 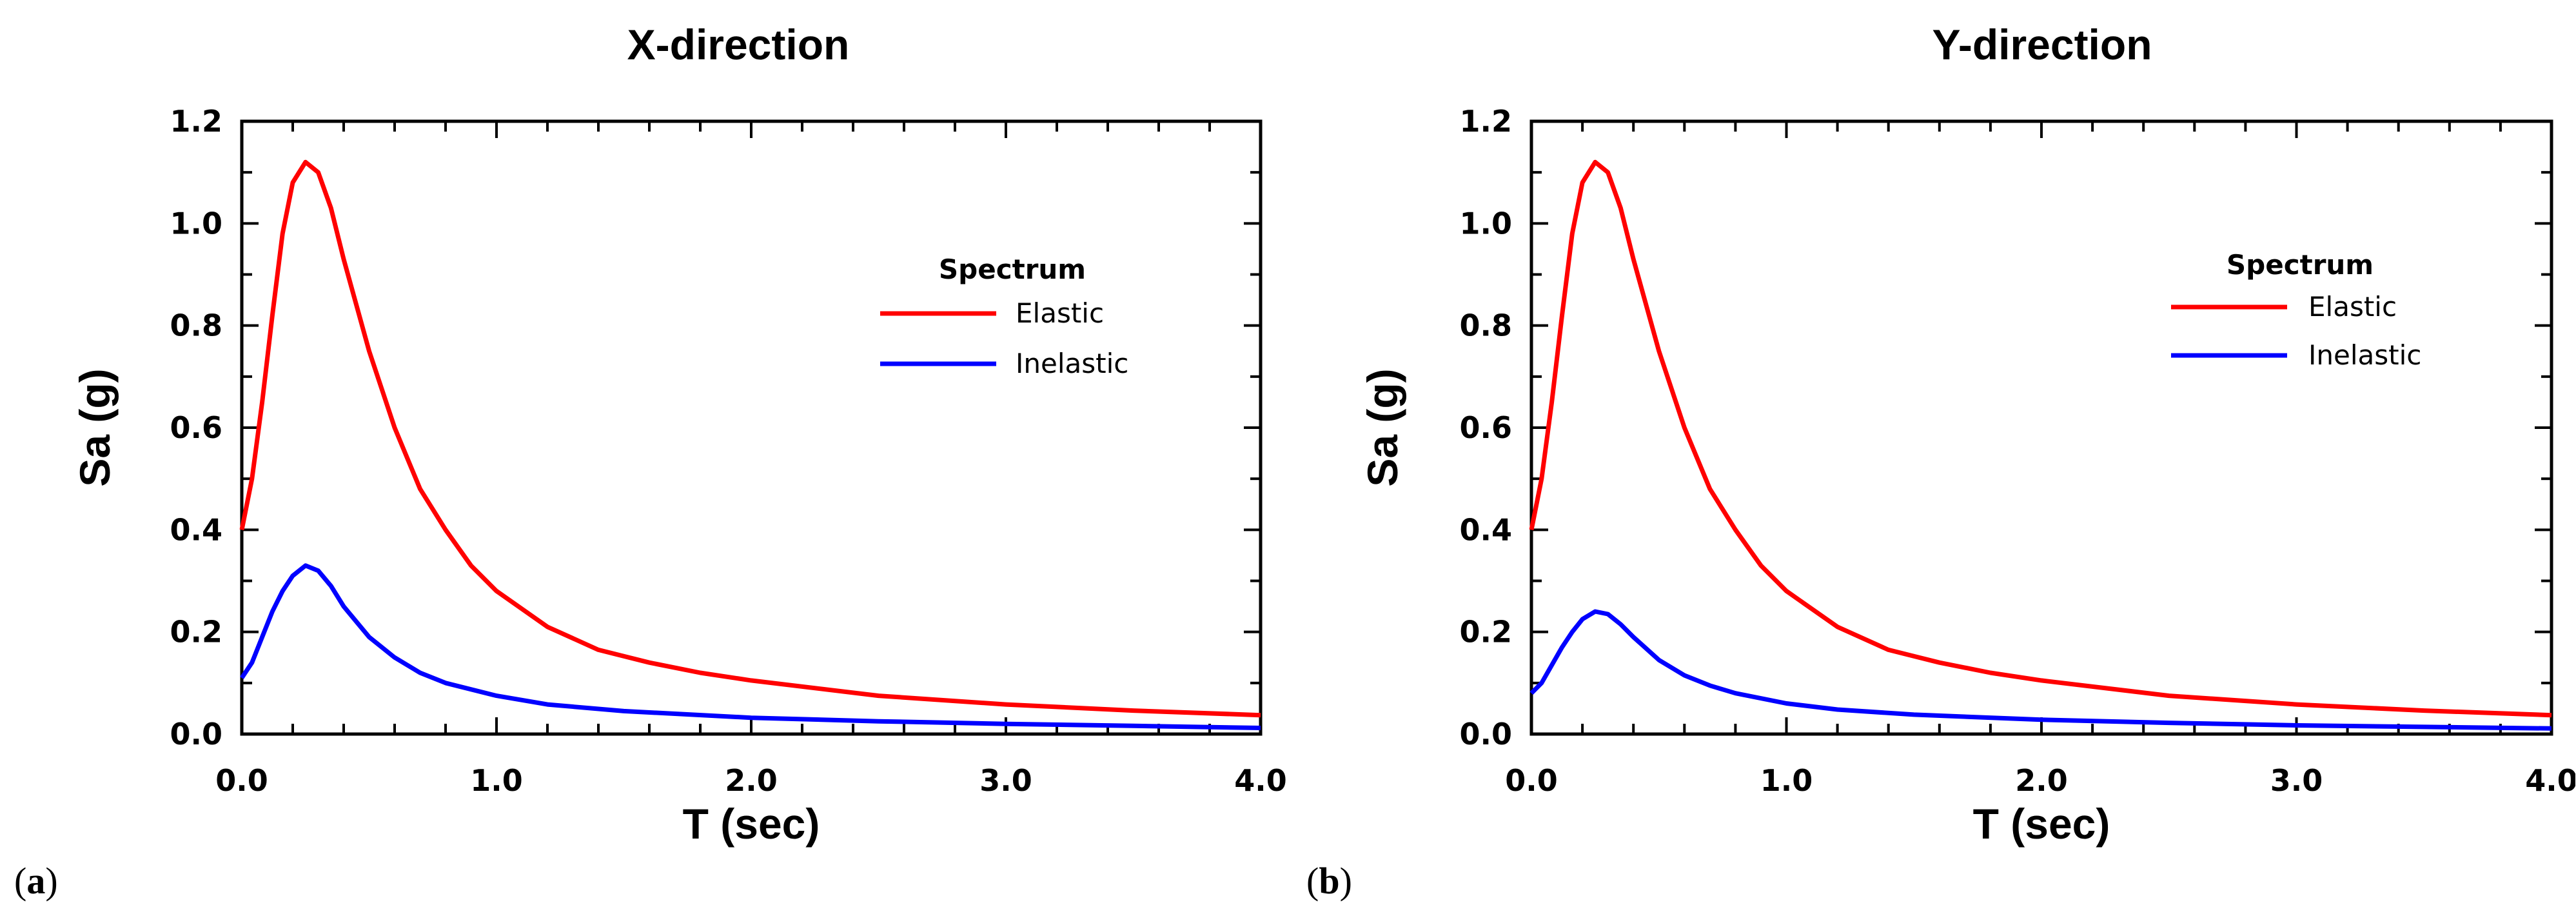 I want to click on panel-b-y-axis-label: Sa (g), so click(x=1382, y=427).